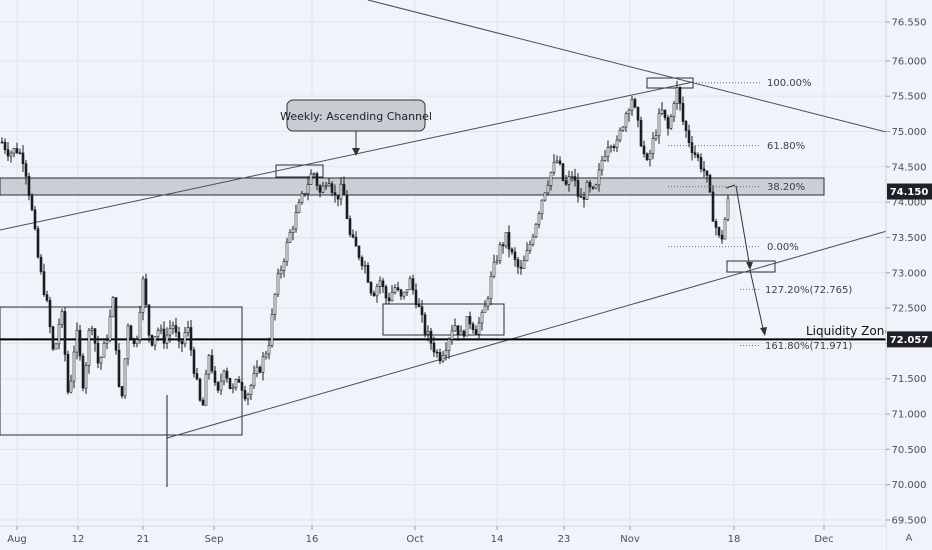  I want to click on fib-level-label: 0.00%, so click(783, 247).